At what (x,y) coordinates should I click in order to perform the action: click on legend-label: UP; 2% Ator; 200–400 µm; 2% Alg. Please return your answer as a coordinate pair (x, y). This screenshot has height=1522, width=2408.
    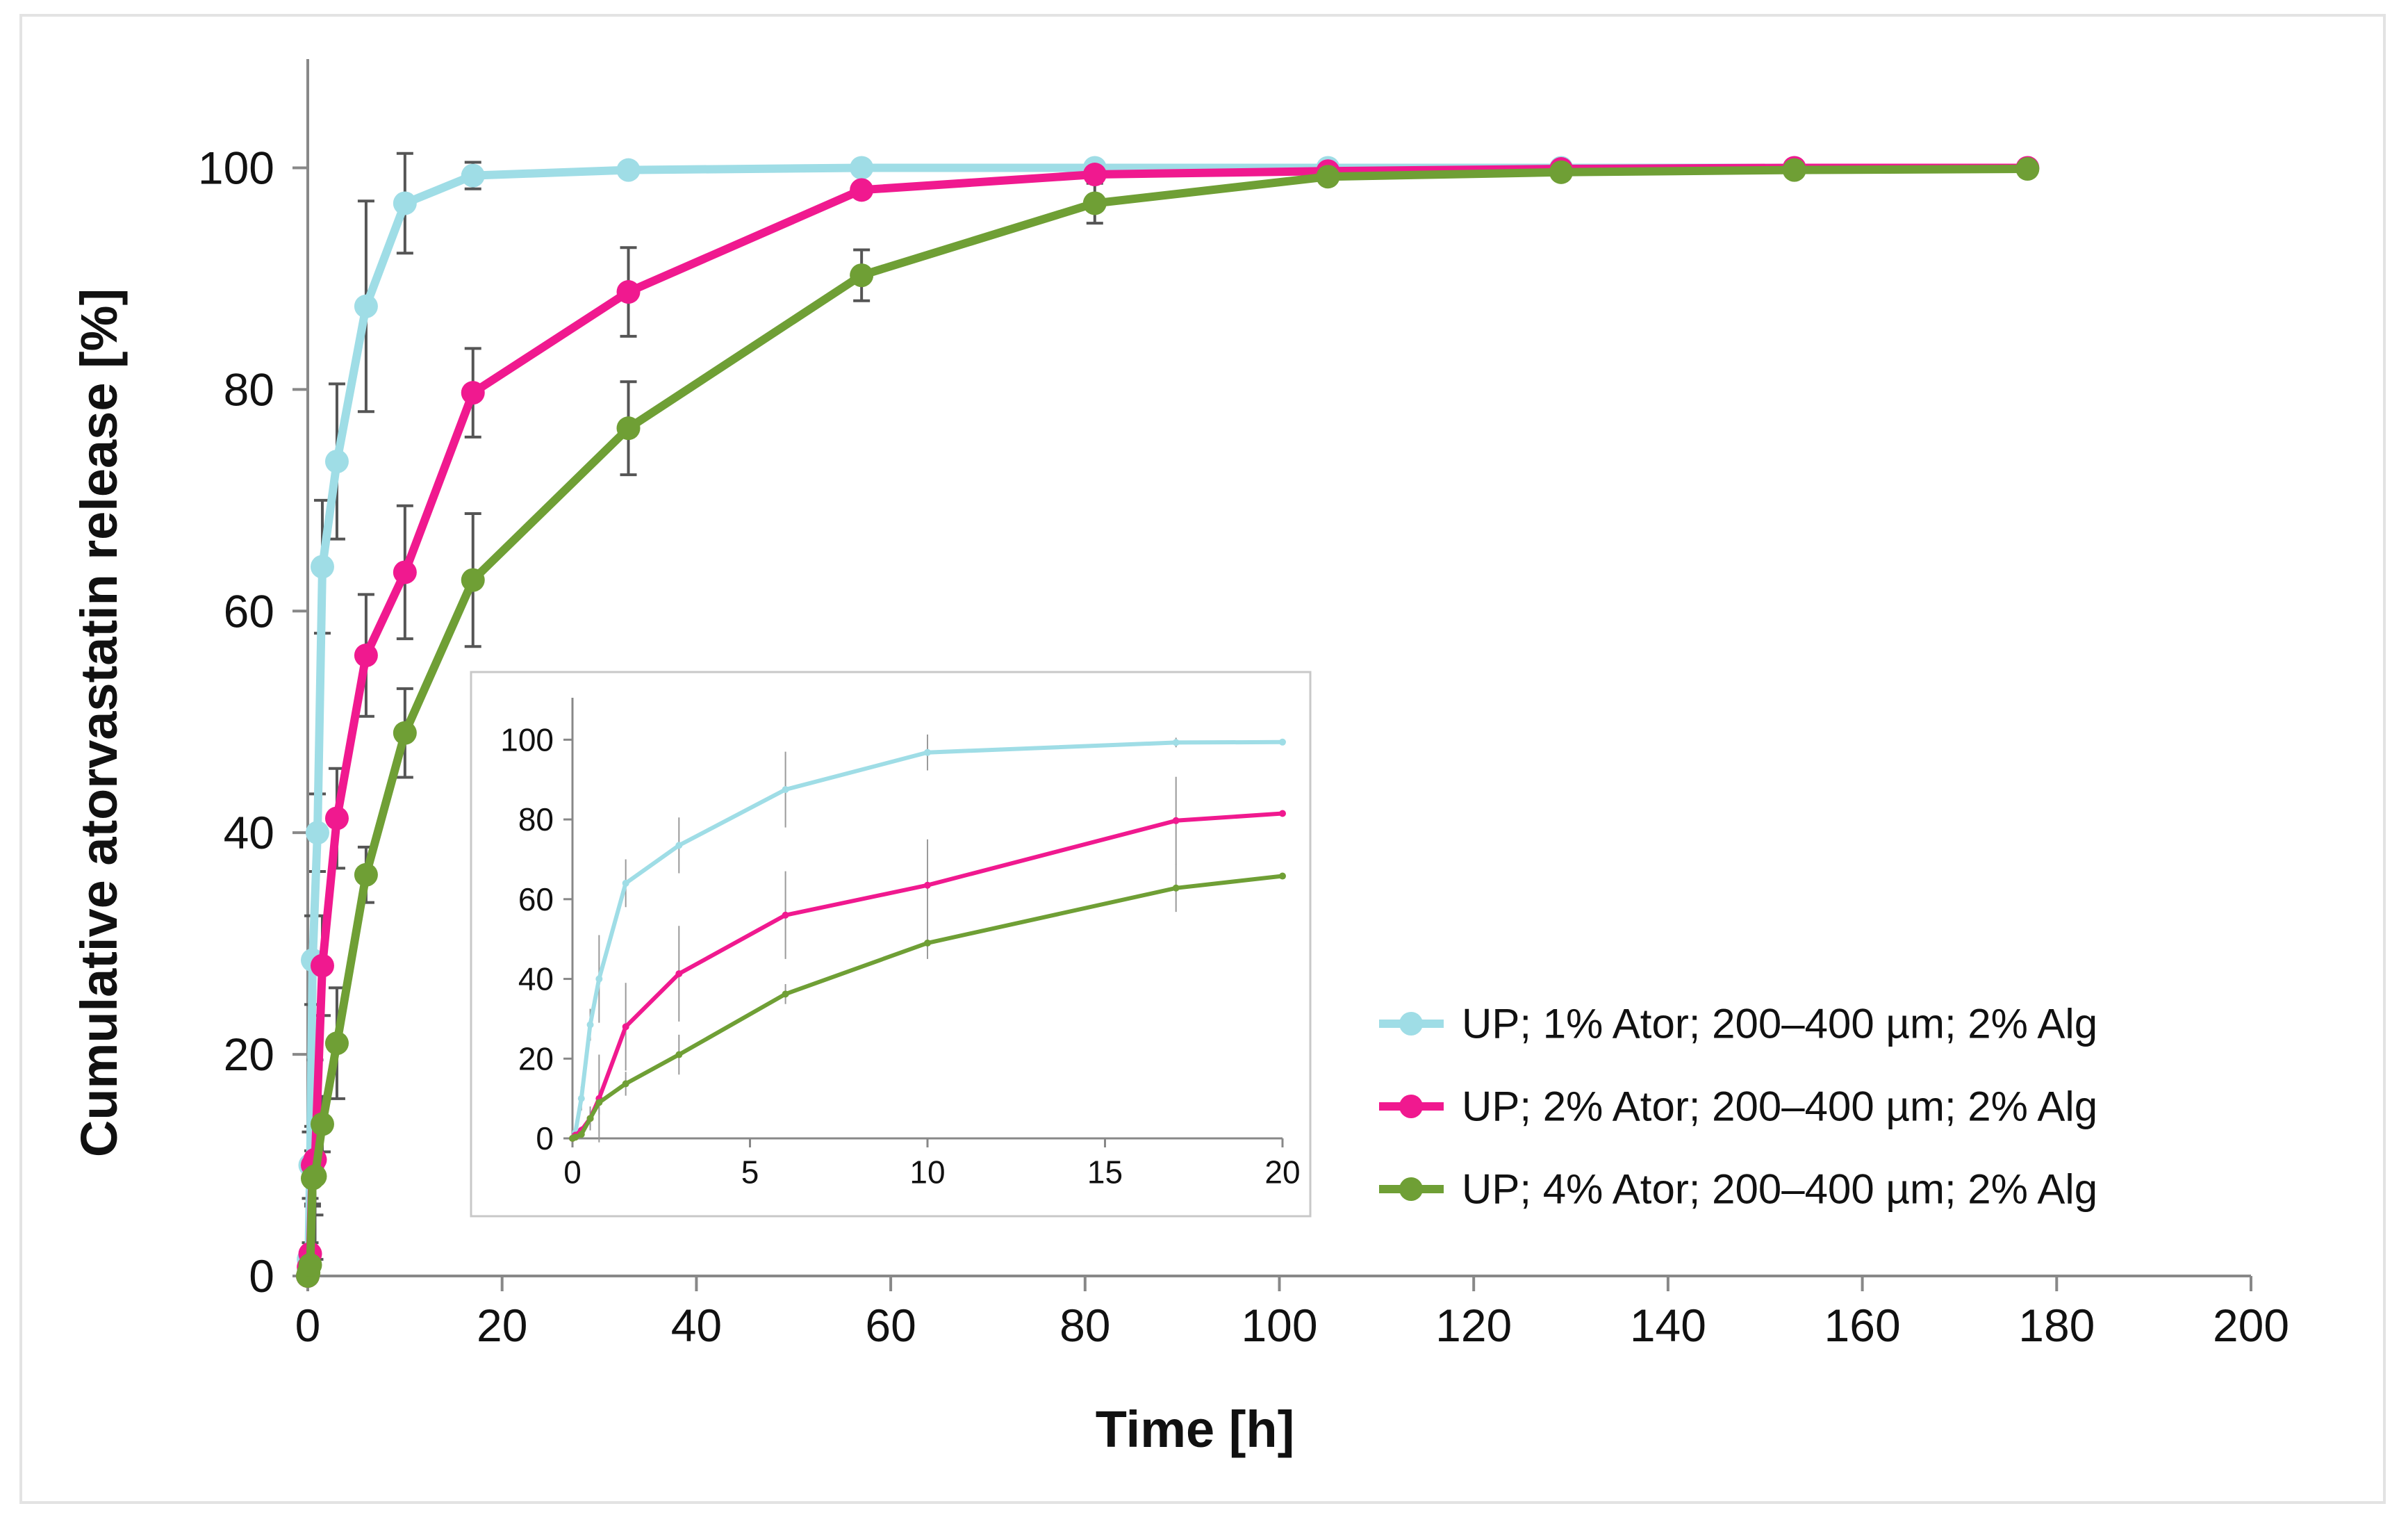
    Looking at the image, I should click on (1779, 1106).